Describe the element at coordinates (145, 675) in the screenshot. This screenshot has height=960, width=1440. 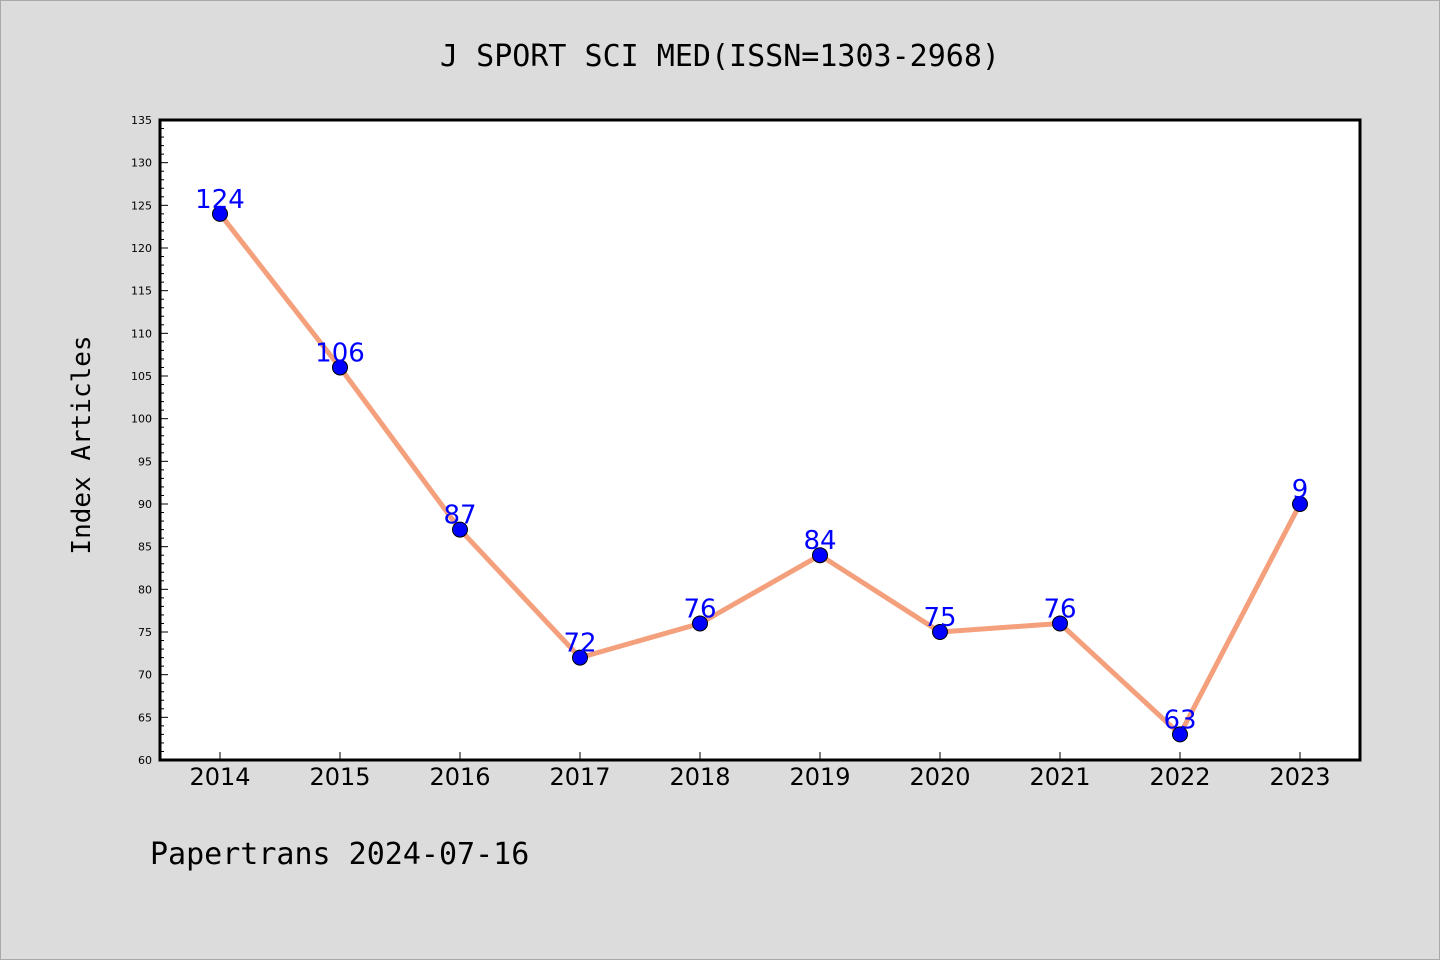
I see `y-tick-label: 70` at that location.